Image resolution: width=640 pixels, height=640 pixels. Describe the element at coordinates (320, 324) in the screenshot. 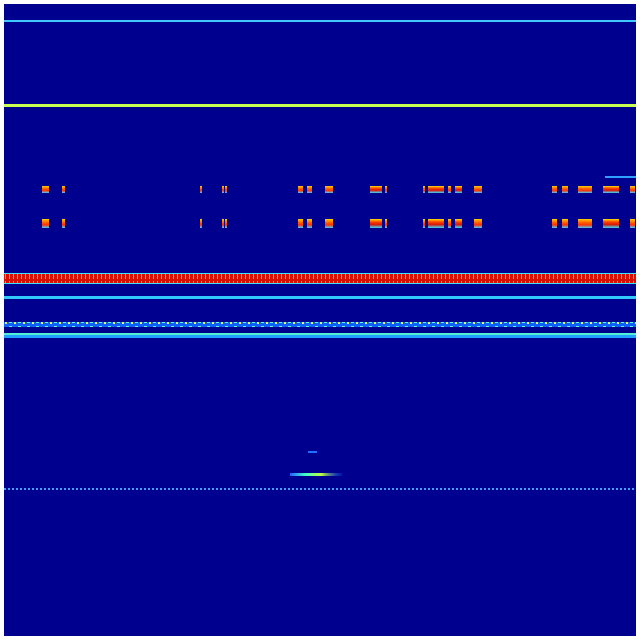

I see `noise-line` at that location.